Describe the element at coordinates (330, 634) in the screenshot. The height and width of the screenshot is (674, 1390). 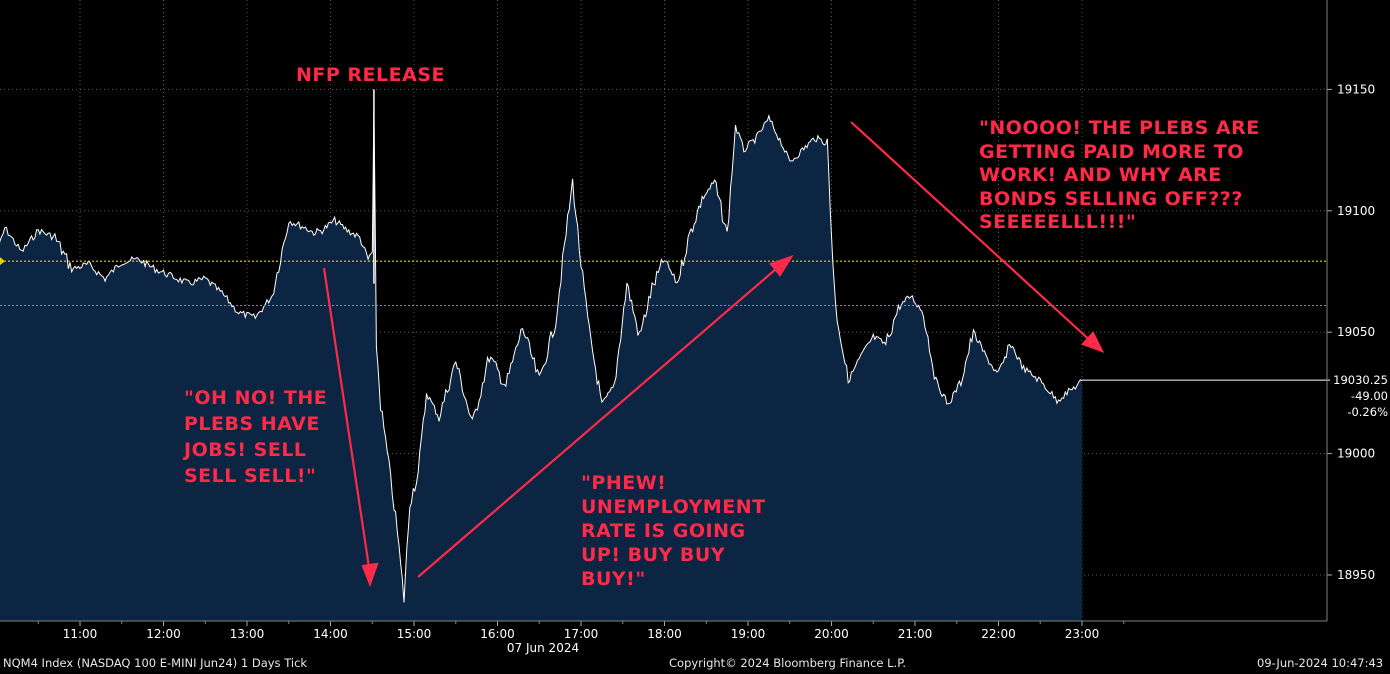
I see `x-tick-label: 14:00` at that location.